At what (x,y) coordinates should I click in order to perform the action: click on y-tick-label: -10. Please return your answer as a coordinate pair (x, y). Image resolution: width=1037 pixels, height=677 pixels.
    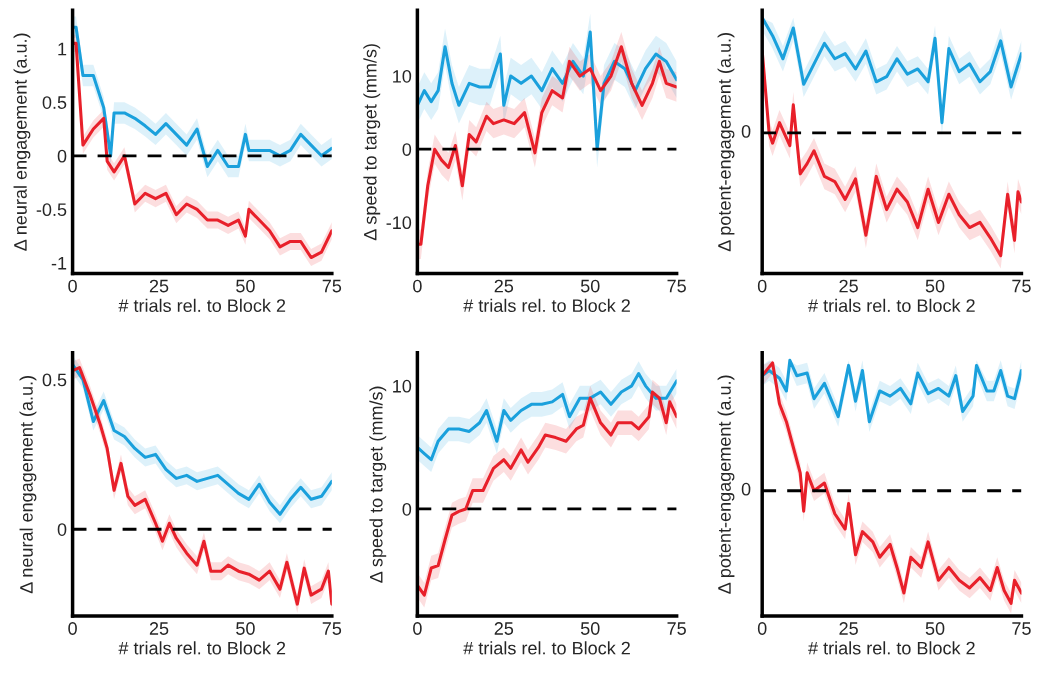
    Looking at the image, I should click on (399, 223).